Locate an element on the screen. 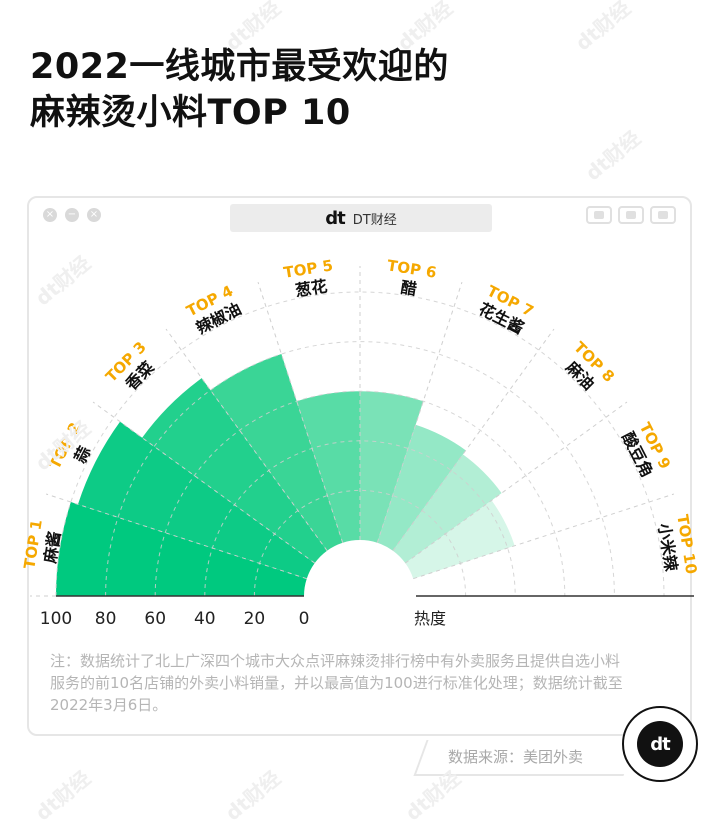  share-icon is located at coordinates (631, 215).